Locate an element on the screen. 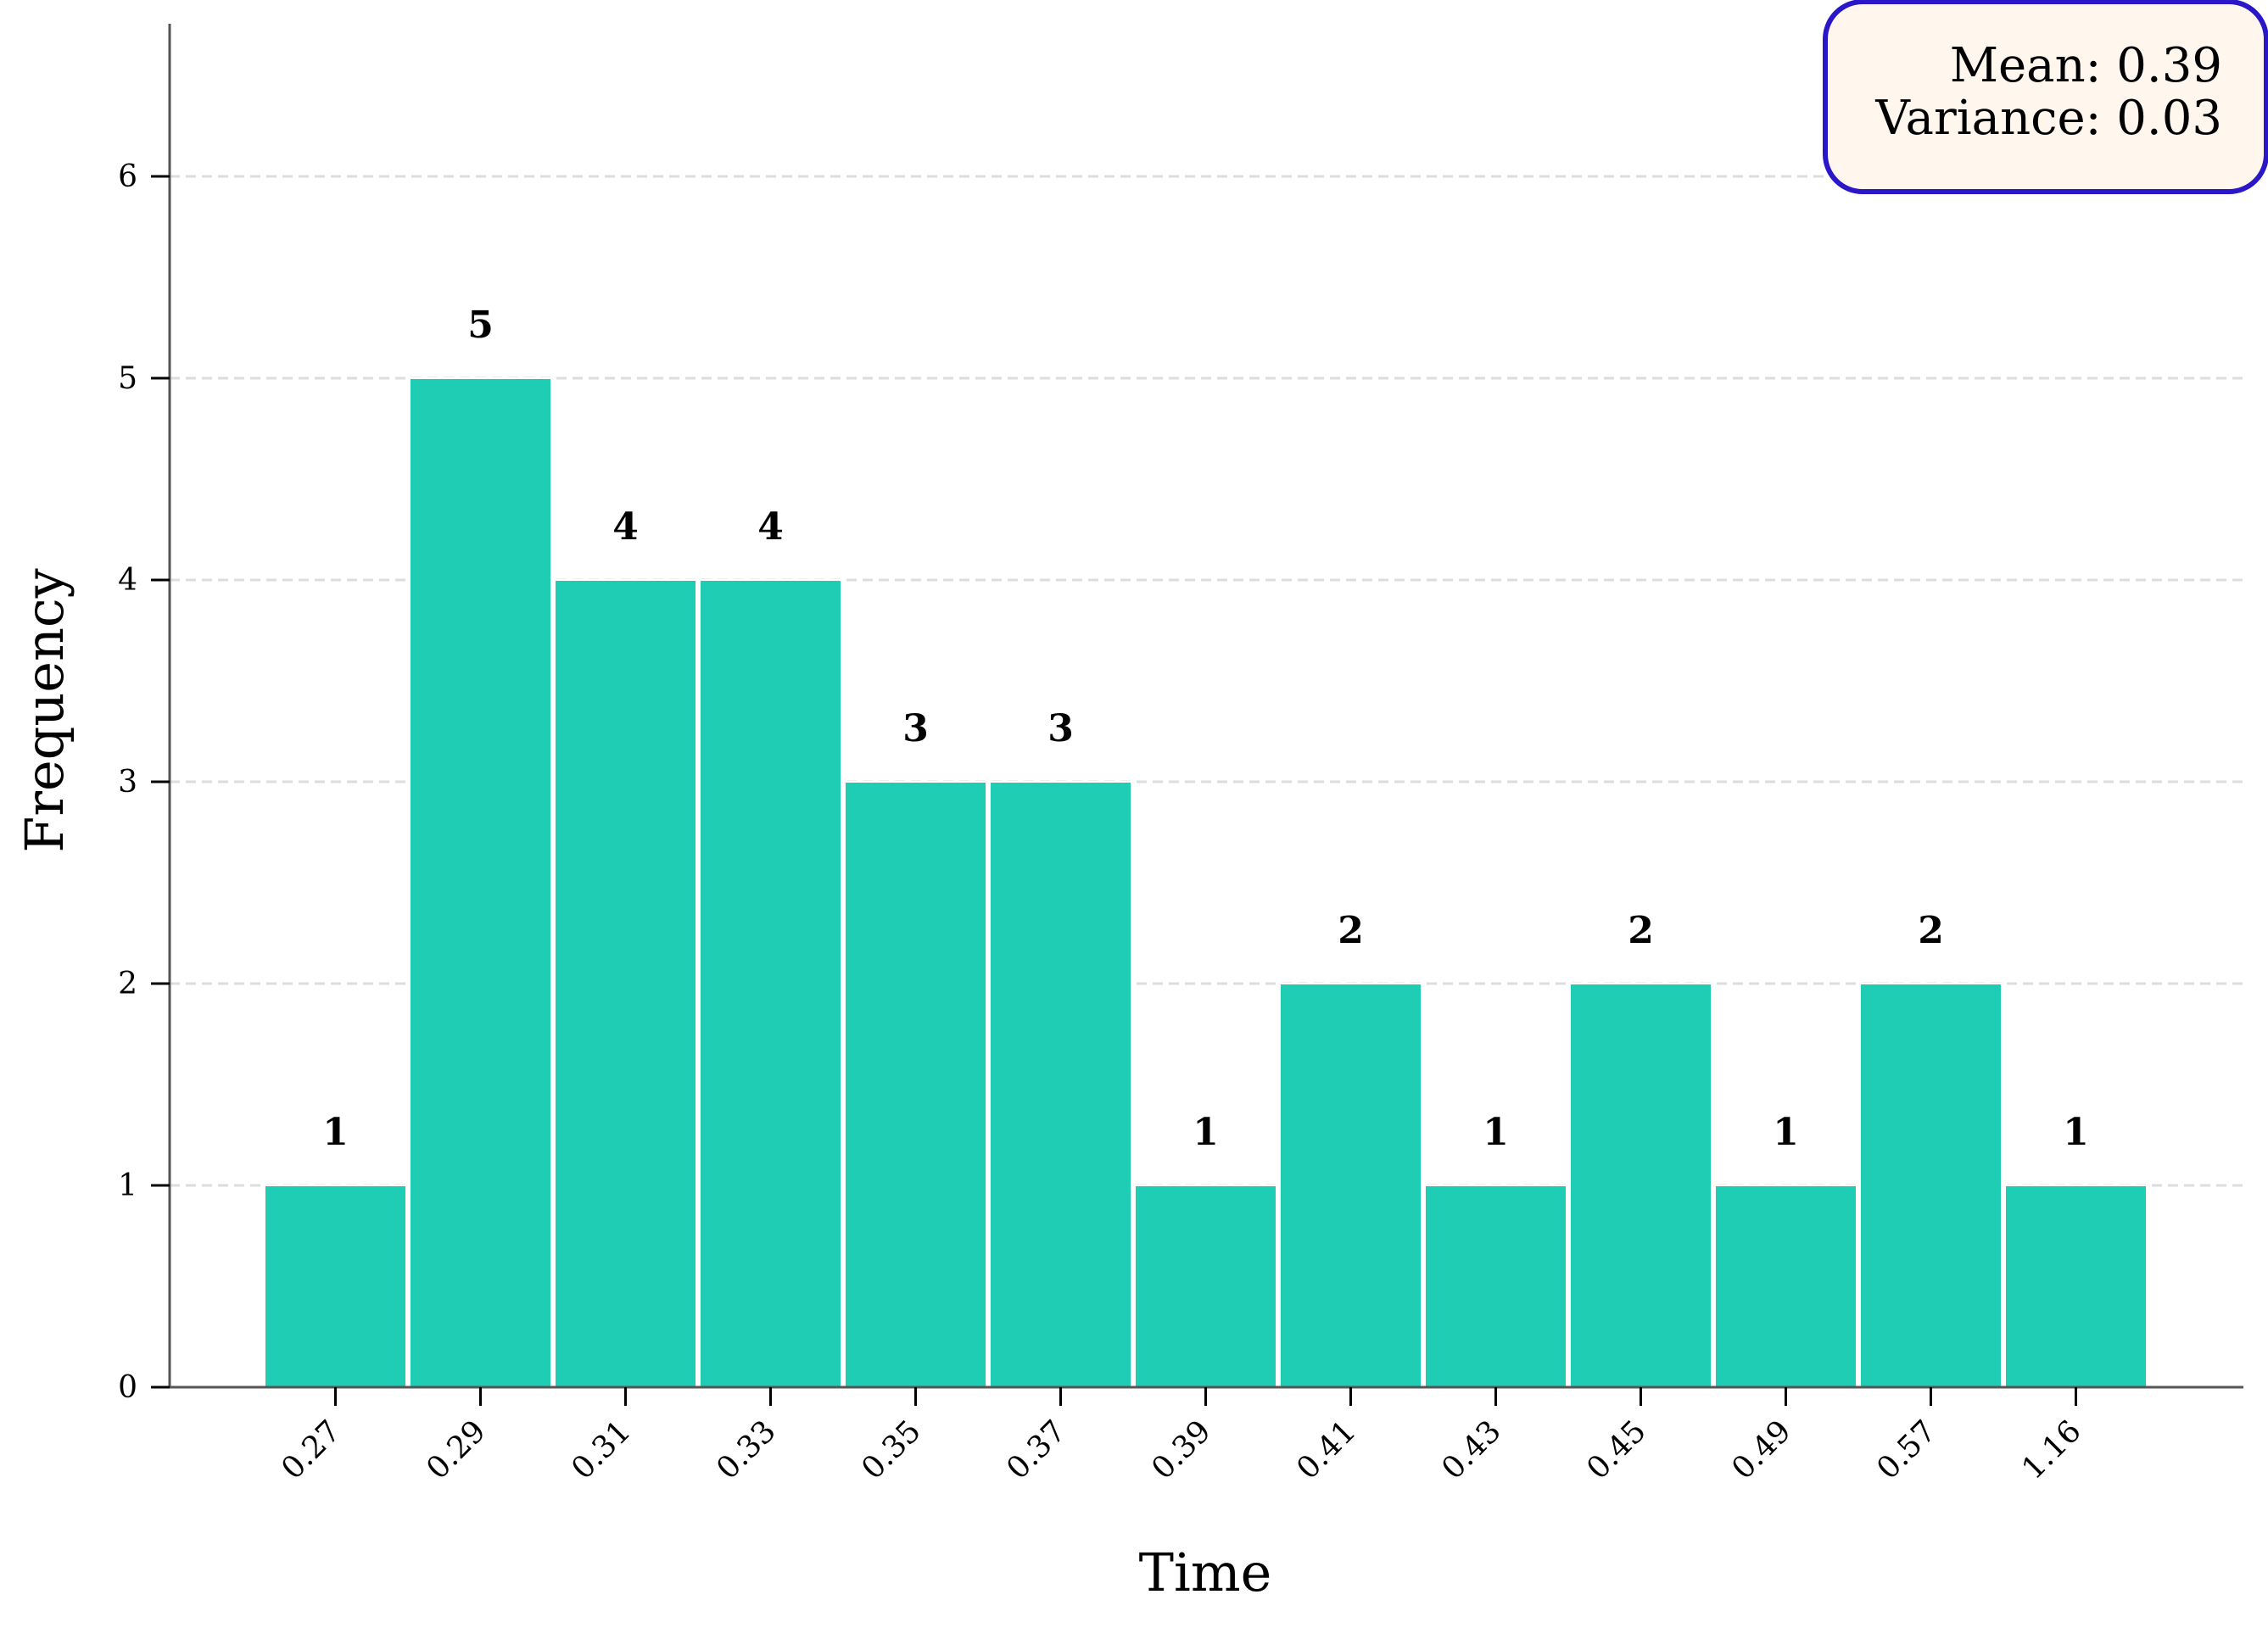 Image resolution: width=2268 pixels, height=1628 pixels. y-tick-label: 0 is located at coordinates (127, 1387).